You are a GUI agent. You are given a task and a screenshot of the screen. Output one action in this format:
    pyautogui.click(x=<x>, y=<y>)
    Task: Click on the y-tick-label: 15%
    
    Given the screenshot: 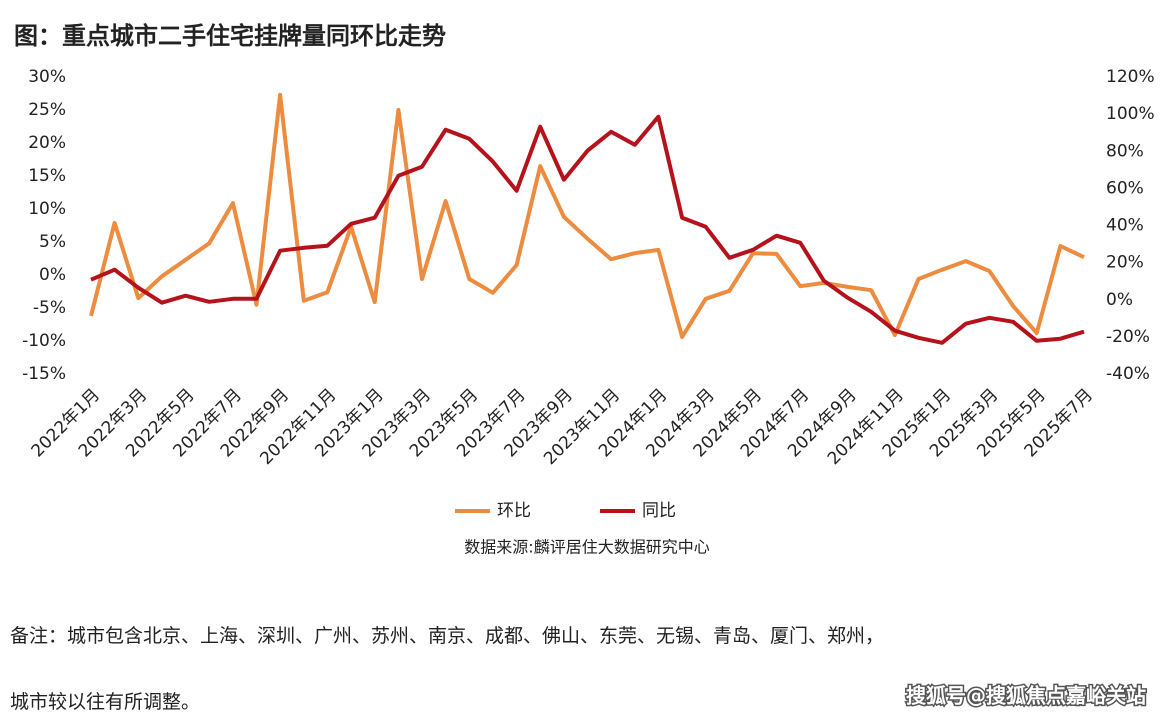 What is the action you would take?
    pyautogui.click(x=47, y=176)
    